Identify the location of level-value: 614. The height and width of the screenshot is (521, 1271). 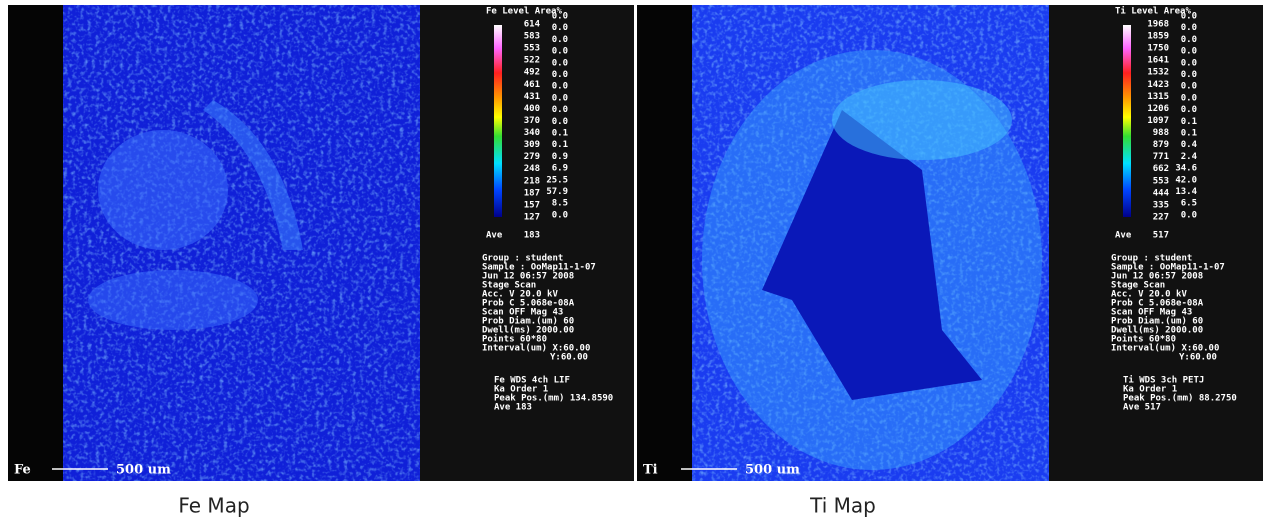
(532, 25).